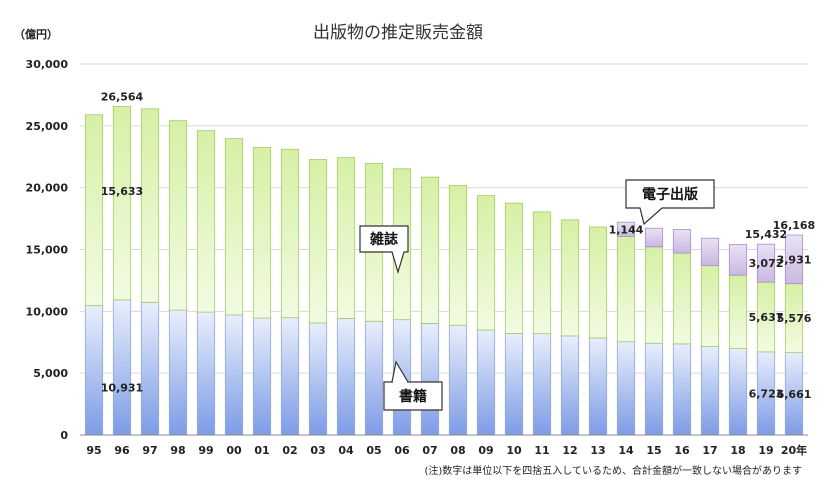 This screenshot has height=501, width=830. Describe the element at coordinates (373, 450) in the screenshot. I see `x-tick-label: 05` at that location.